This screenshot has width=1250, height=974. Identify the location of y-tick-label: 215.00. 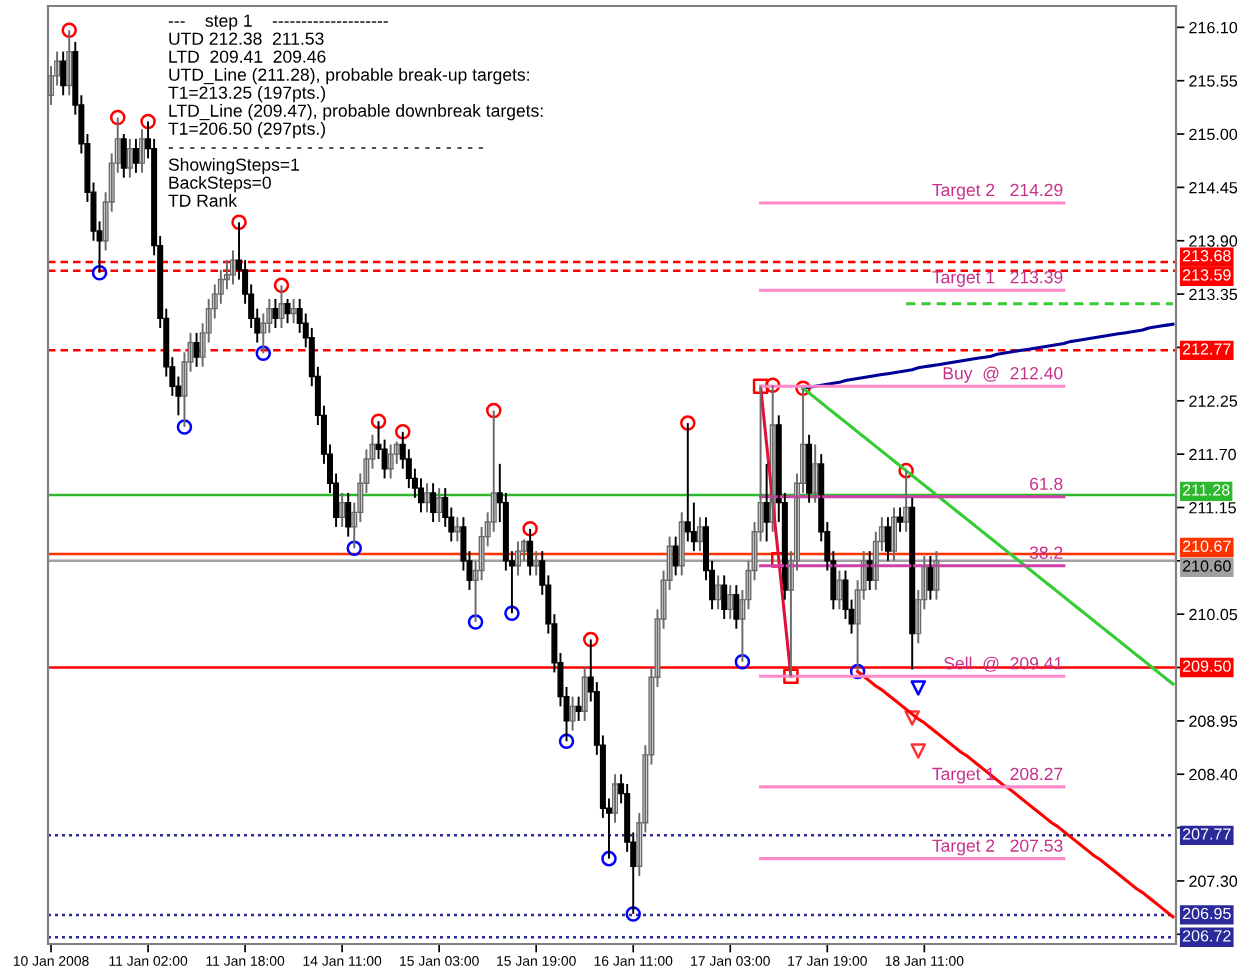
(1213, 134).